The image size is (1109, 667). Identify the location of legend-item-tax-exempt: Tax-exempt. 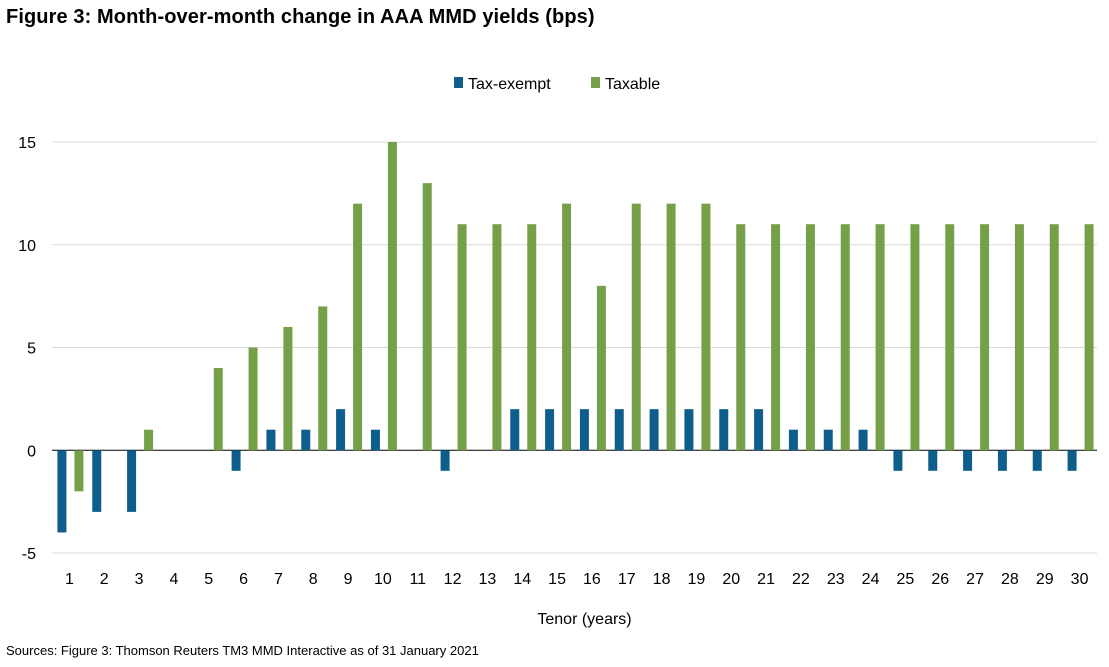
(502, 84).